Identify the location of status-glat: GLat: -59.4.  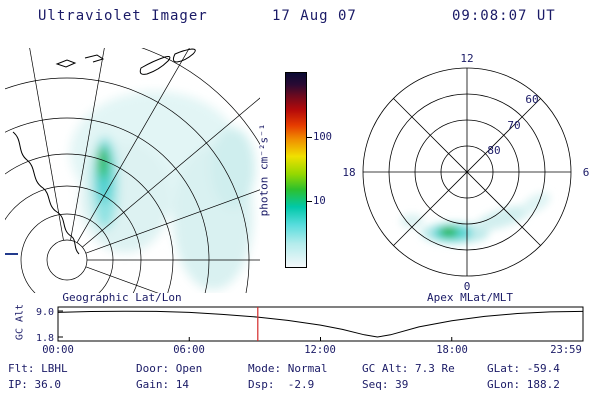
(523, 368).